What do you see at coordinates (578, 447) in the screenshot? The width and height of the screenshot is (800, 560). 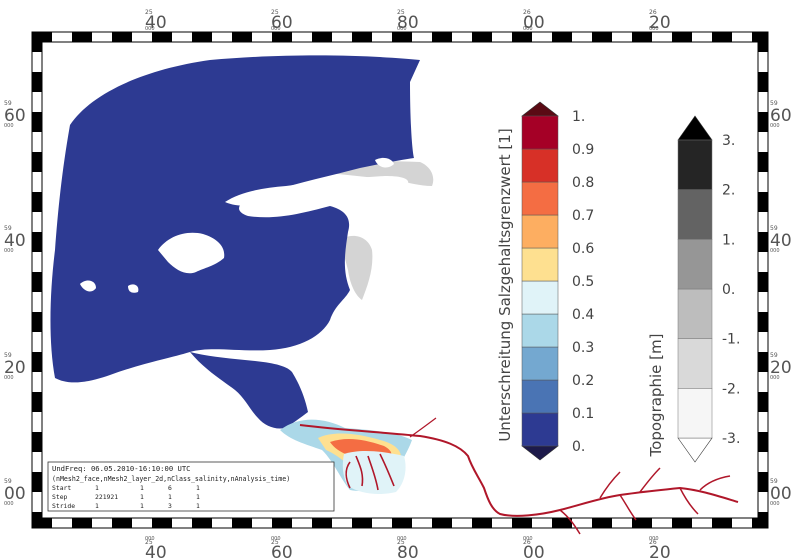 I see `salinity-tick-label: 0.` at bounding box center [578, 447].